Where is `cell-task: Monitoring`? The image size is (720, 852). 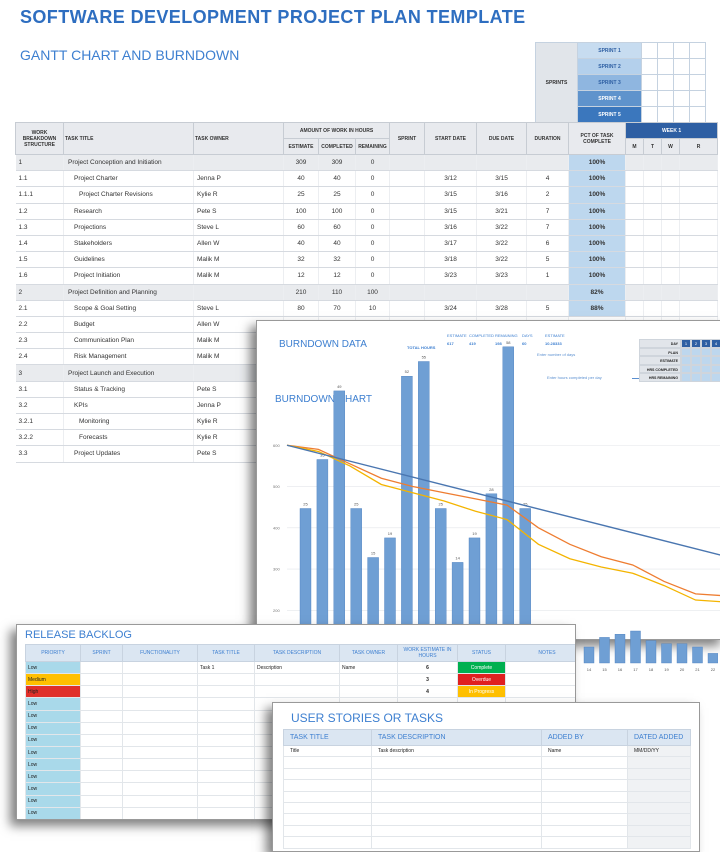
cell-task: Monitoring is located at coordinates (128, 422).